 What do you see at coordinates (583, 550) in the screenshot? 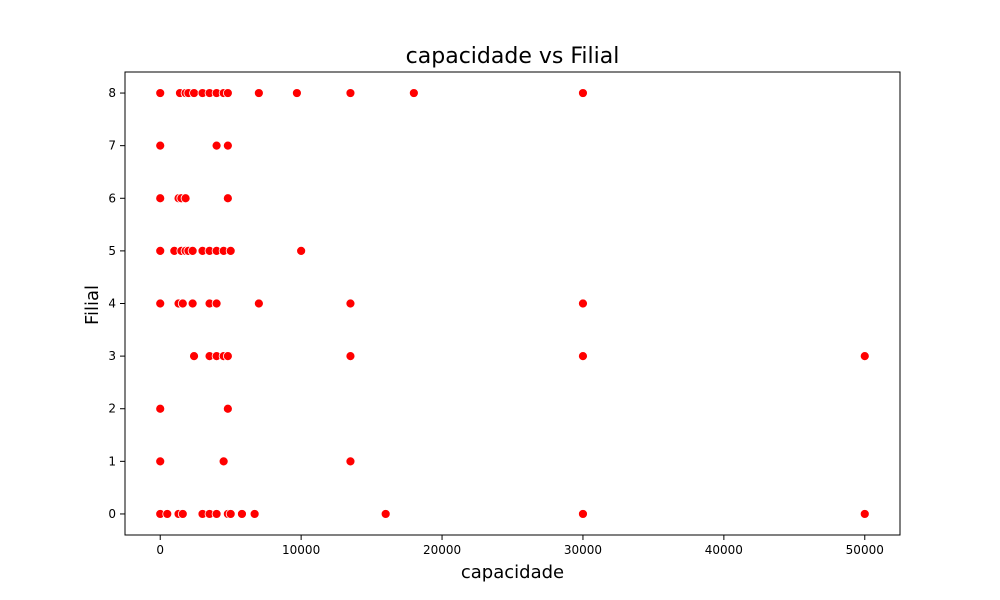
I see `x-tick-label: 30000` at bounding box center [583, 550].